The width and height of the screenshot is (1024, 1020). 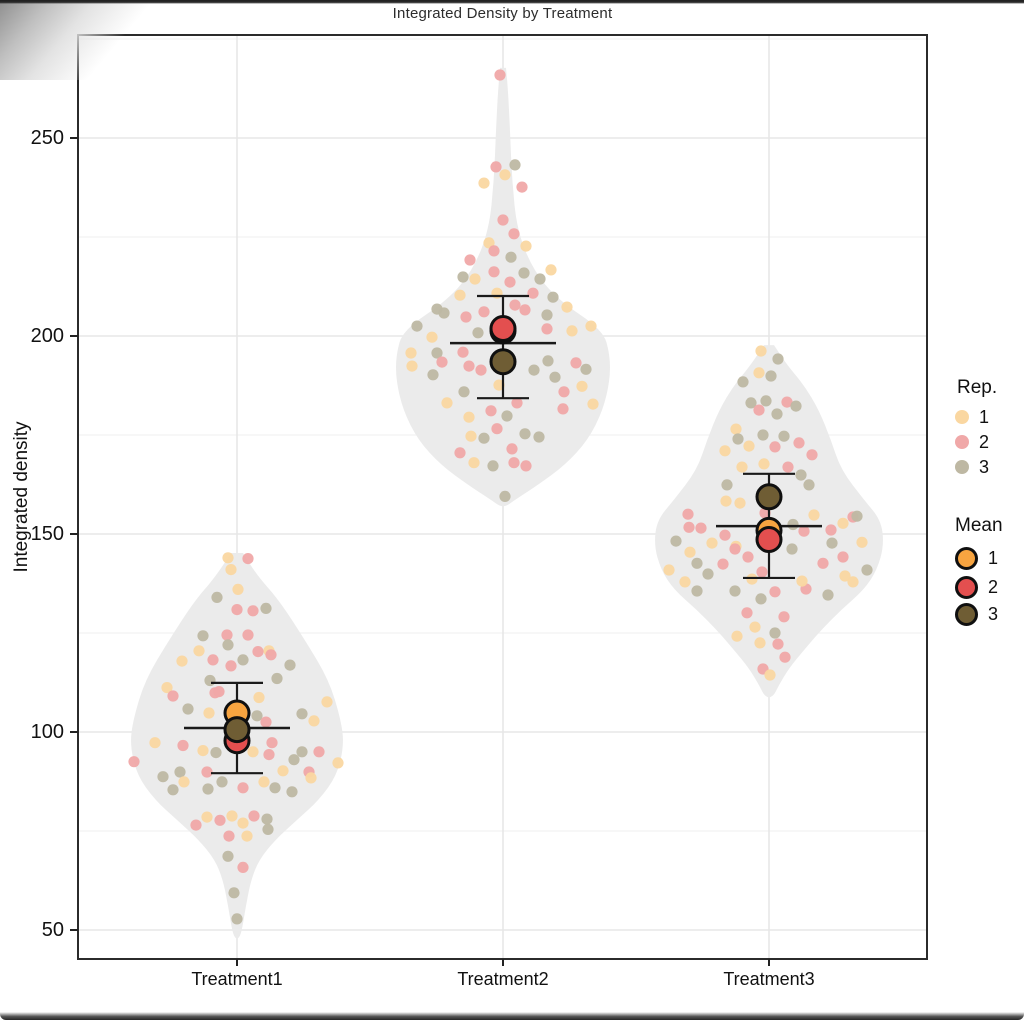 What do you see at coordinates (21, 497) in the screenshot?
I see `y-axis-title: Integrated density` at bounding box center [21, 497].